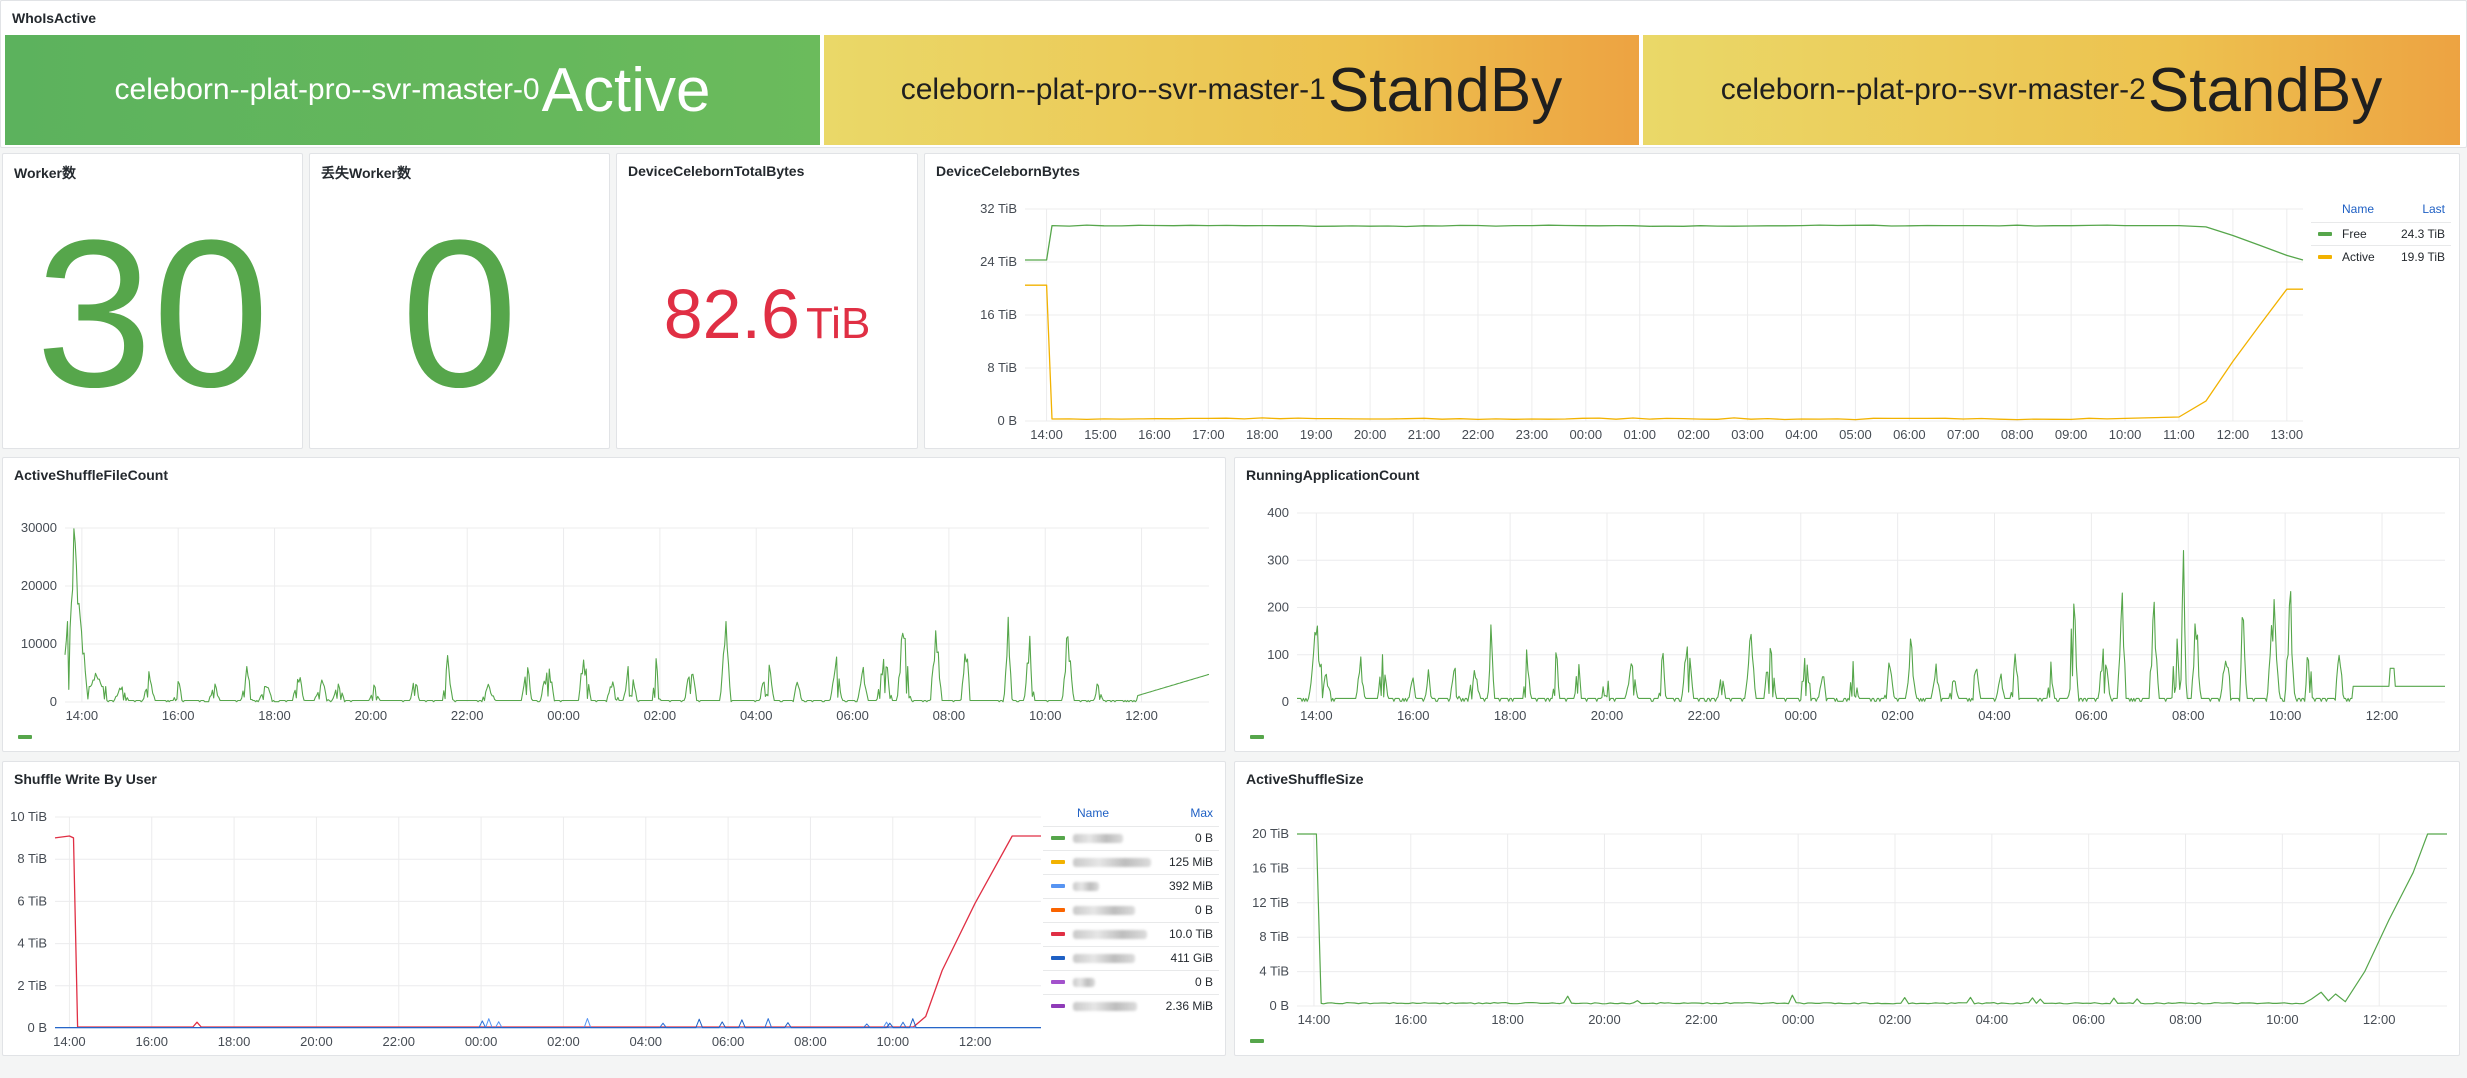  Describe the element at coordinates (1664, 352) in the screenshot. I see `series-line-active` at that location.